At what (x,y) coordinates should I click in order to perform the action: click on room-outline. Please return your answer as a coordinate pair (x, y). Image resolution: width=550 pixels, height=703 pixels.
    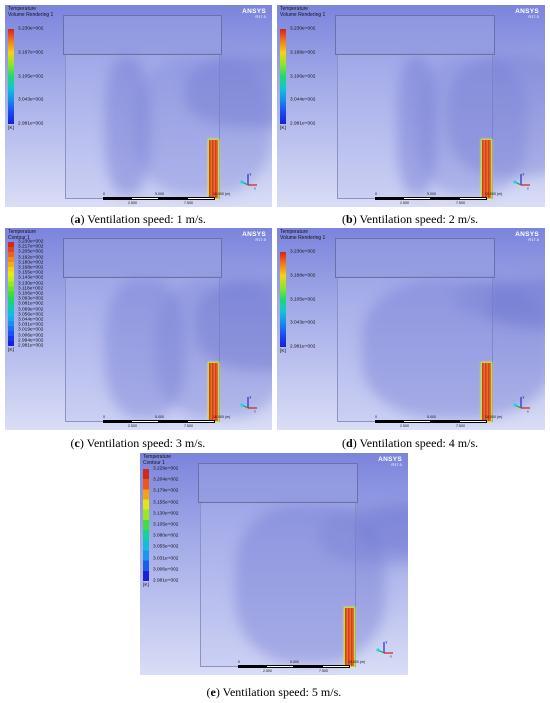
    Looking at the image, I should click on (142, 349).